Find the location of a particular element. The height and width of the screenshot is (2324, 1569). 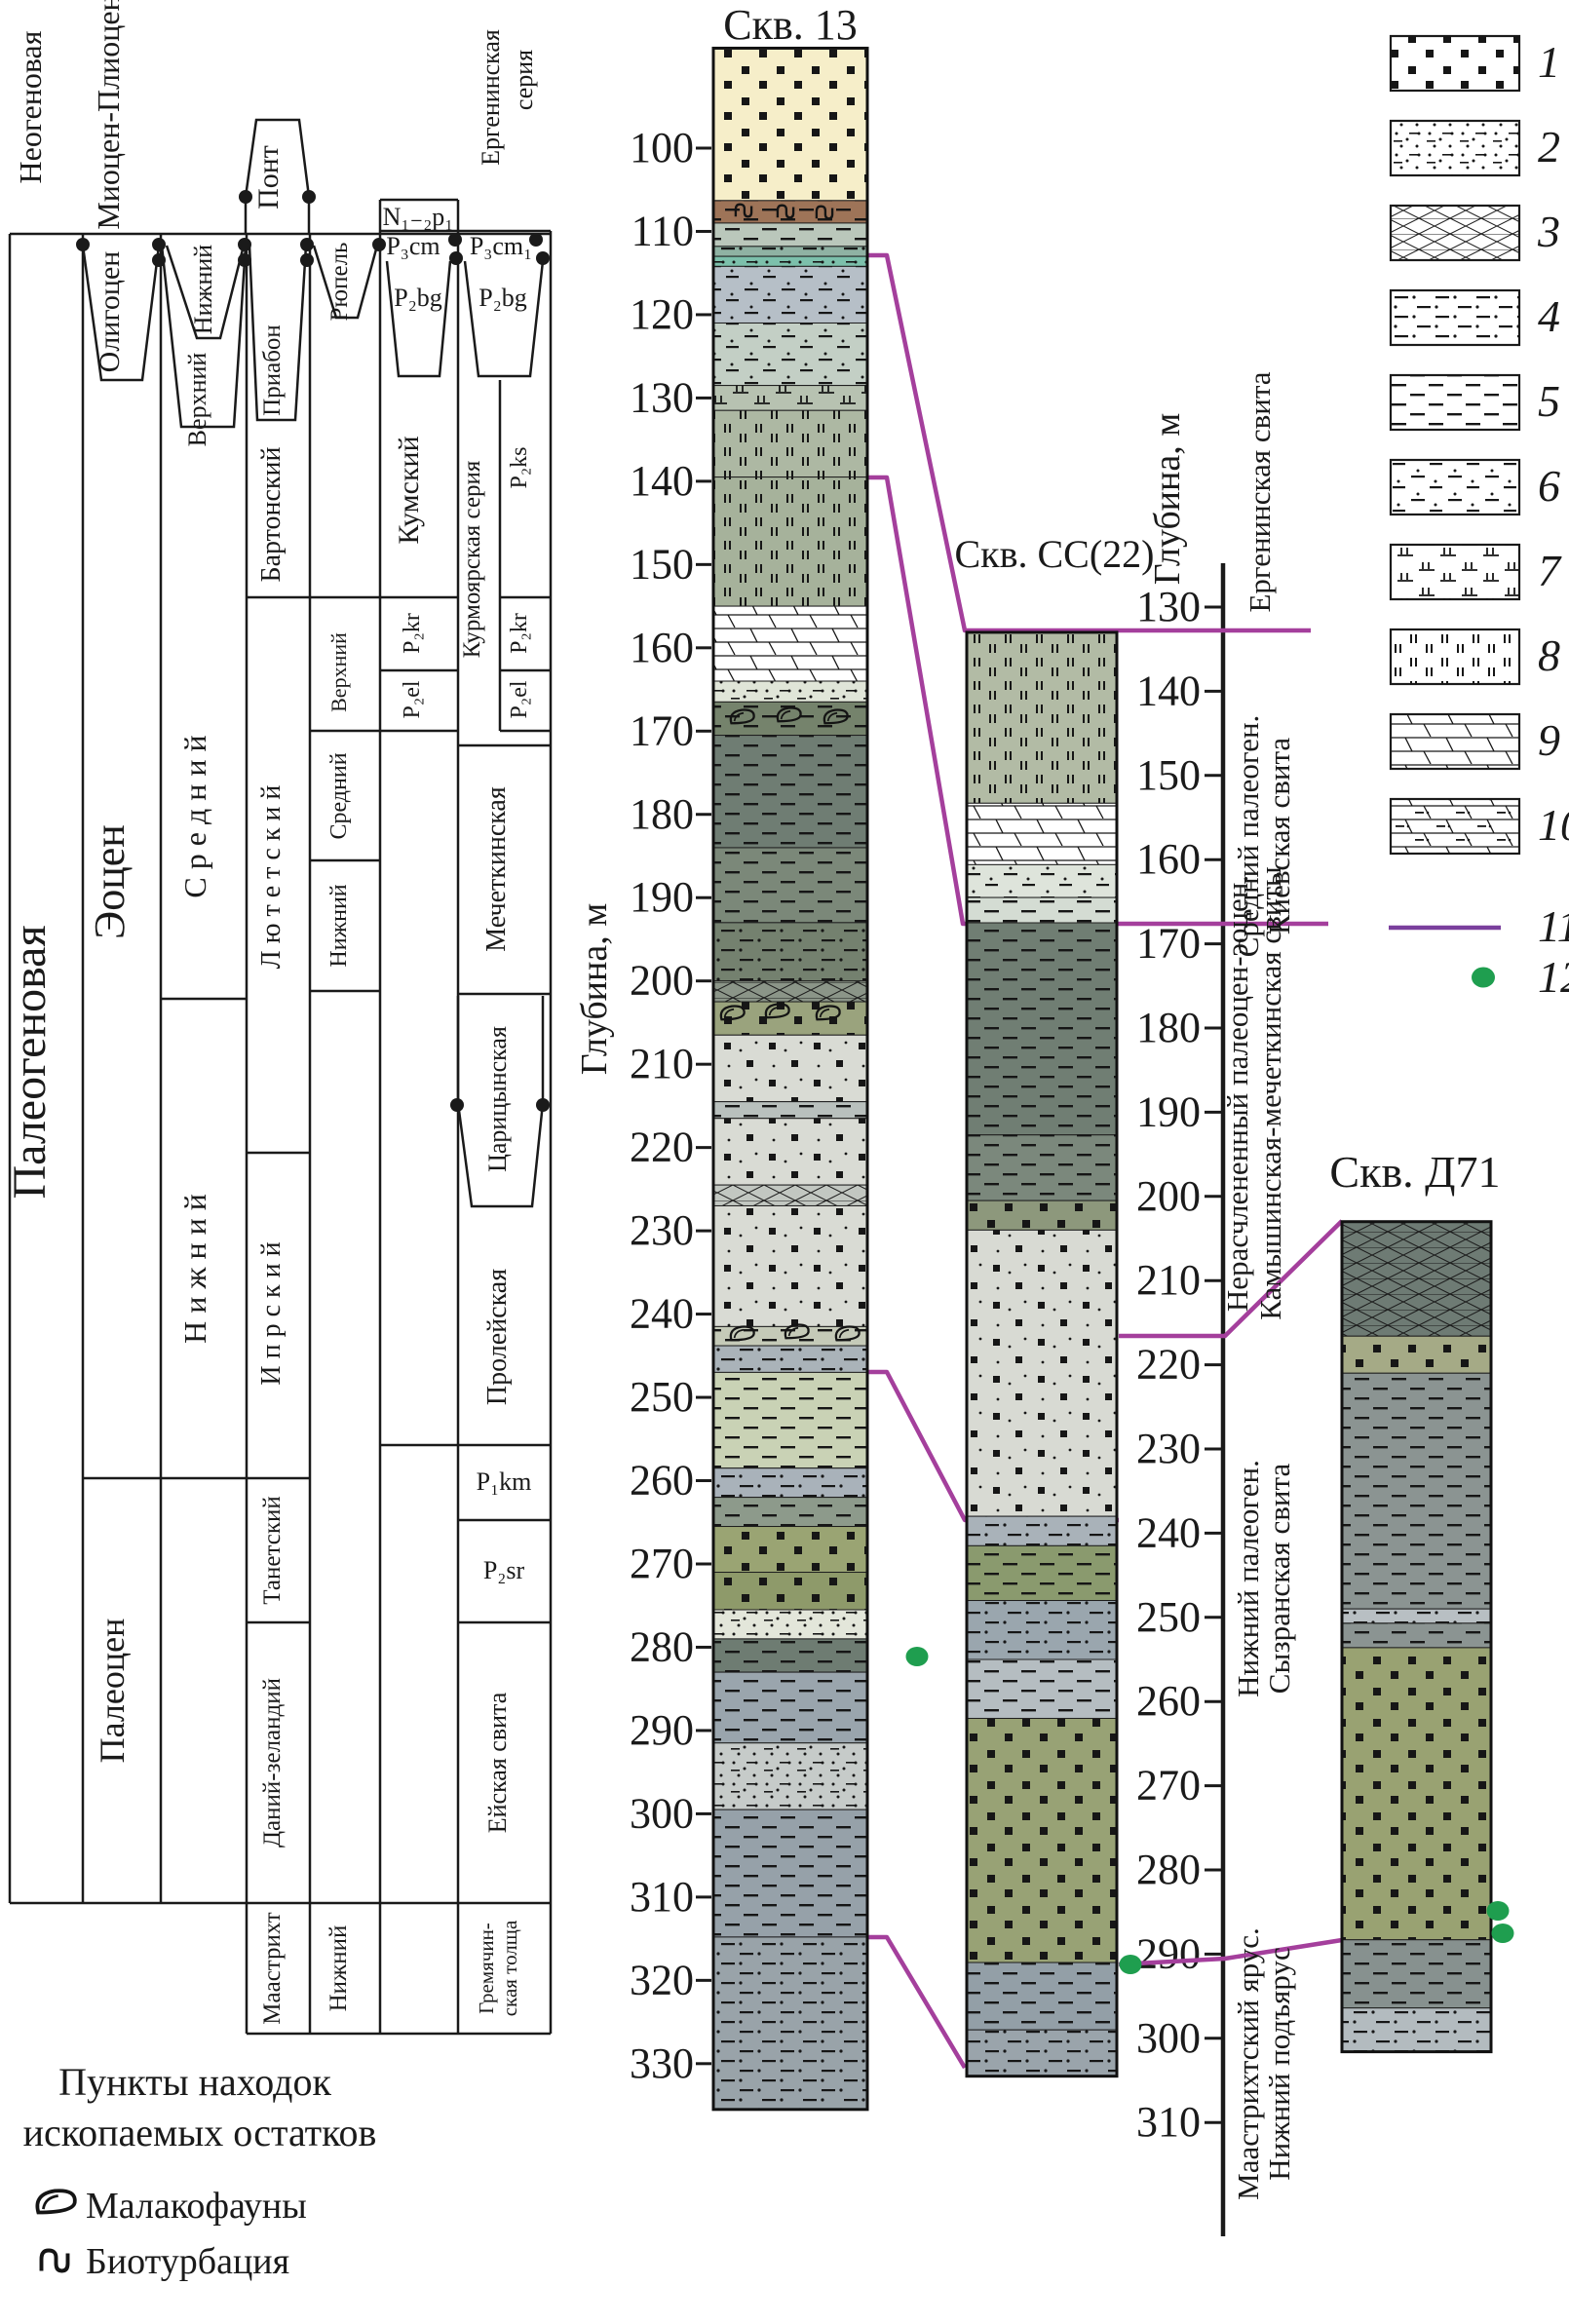

interval-label-line1: Средний палеоген. is located at coordinates (1248, 837).